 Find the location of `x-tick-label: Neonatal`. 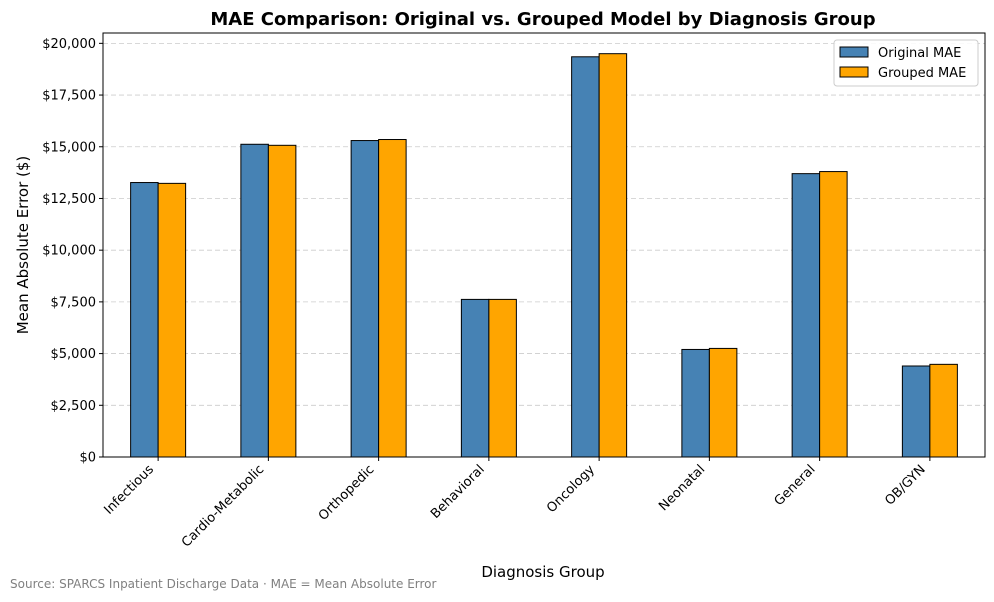

x-tick-label: Neonatal is located at coordinates (682, 488).